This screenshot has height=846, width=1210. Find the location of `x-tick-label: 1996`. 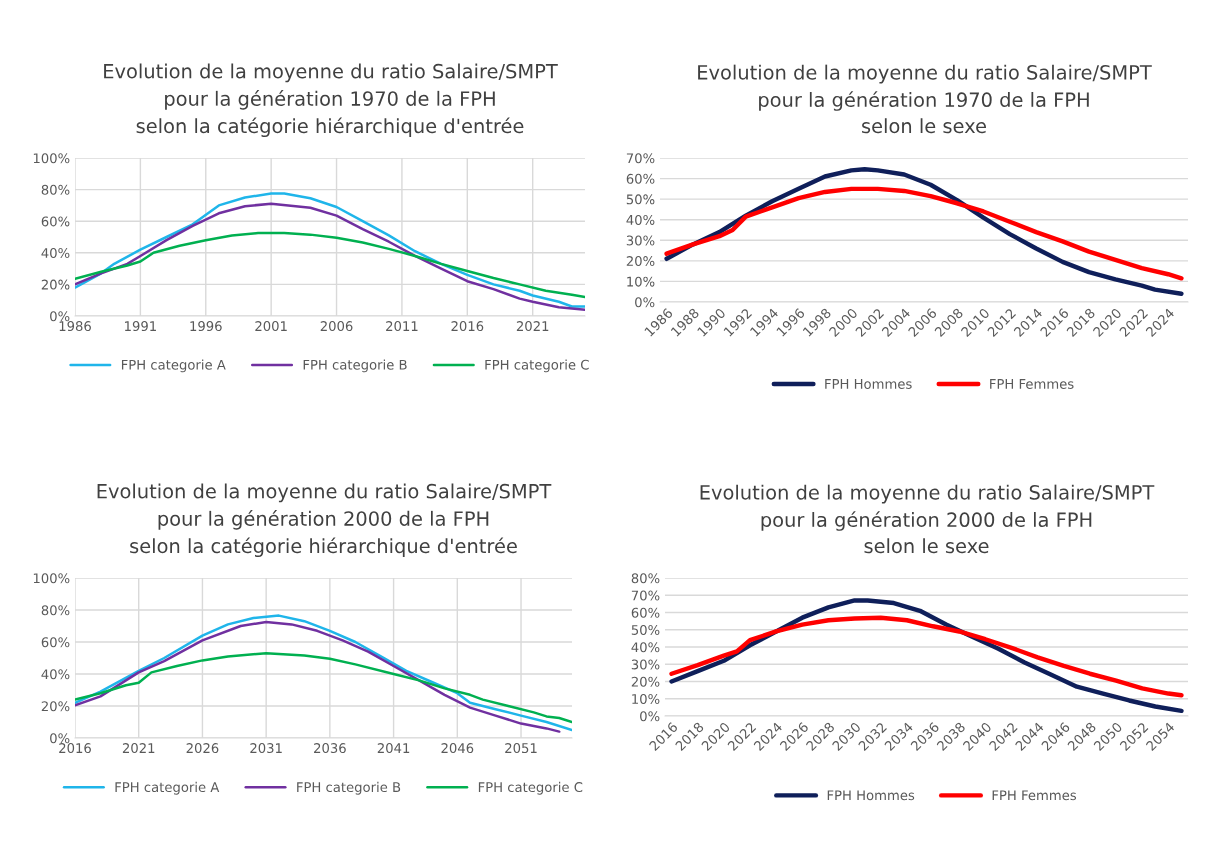

x-tick-label: 1996 is located at coordinates (206, 326).